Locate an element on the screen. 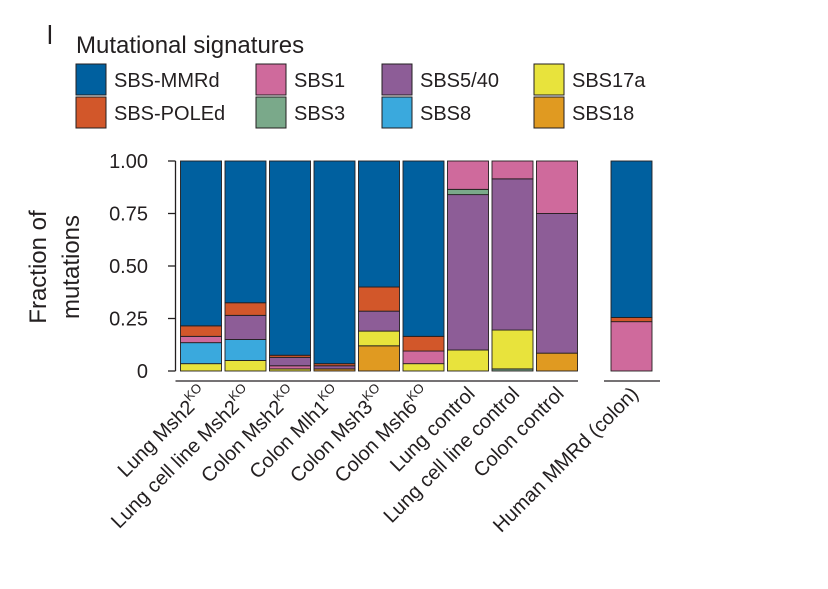 Image resolution: width=828 pixels, height=589 pixels. y-tick-label: 0.25 is located at coordinates (128, 320).